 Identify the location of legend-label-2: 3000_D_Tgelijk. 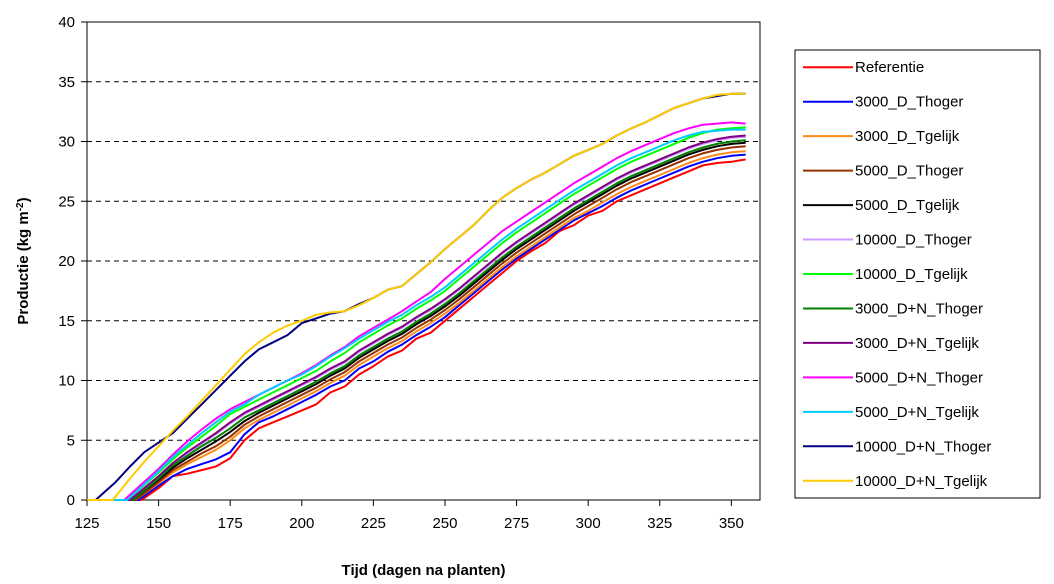
(907, 136).